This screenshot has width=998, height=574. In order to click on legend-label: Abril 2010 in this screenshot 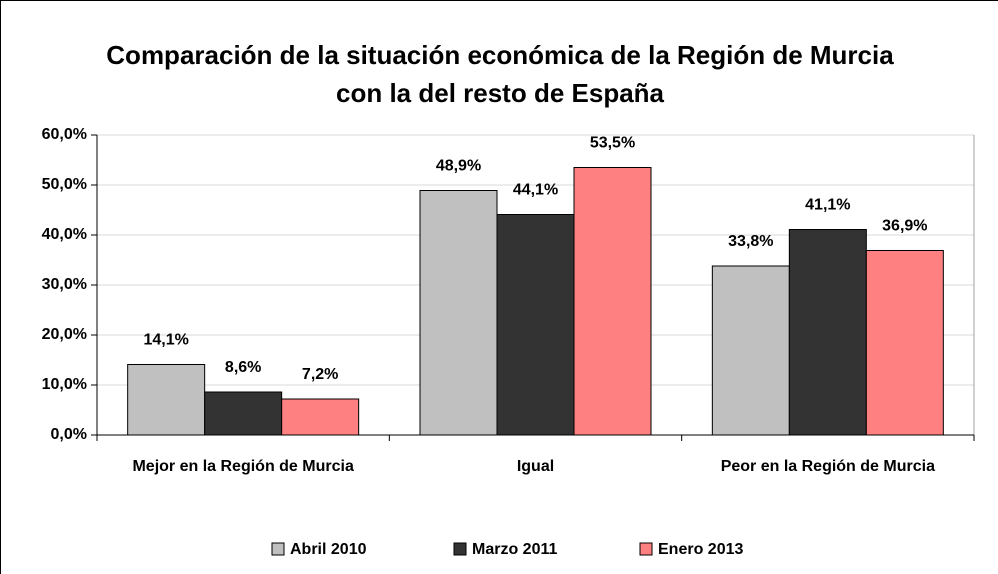, I will do `click(328, 549)`.